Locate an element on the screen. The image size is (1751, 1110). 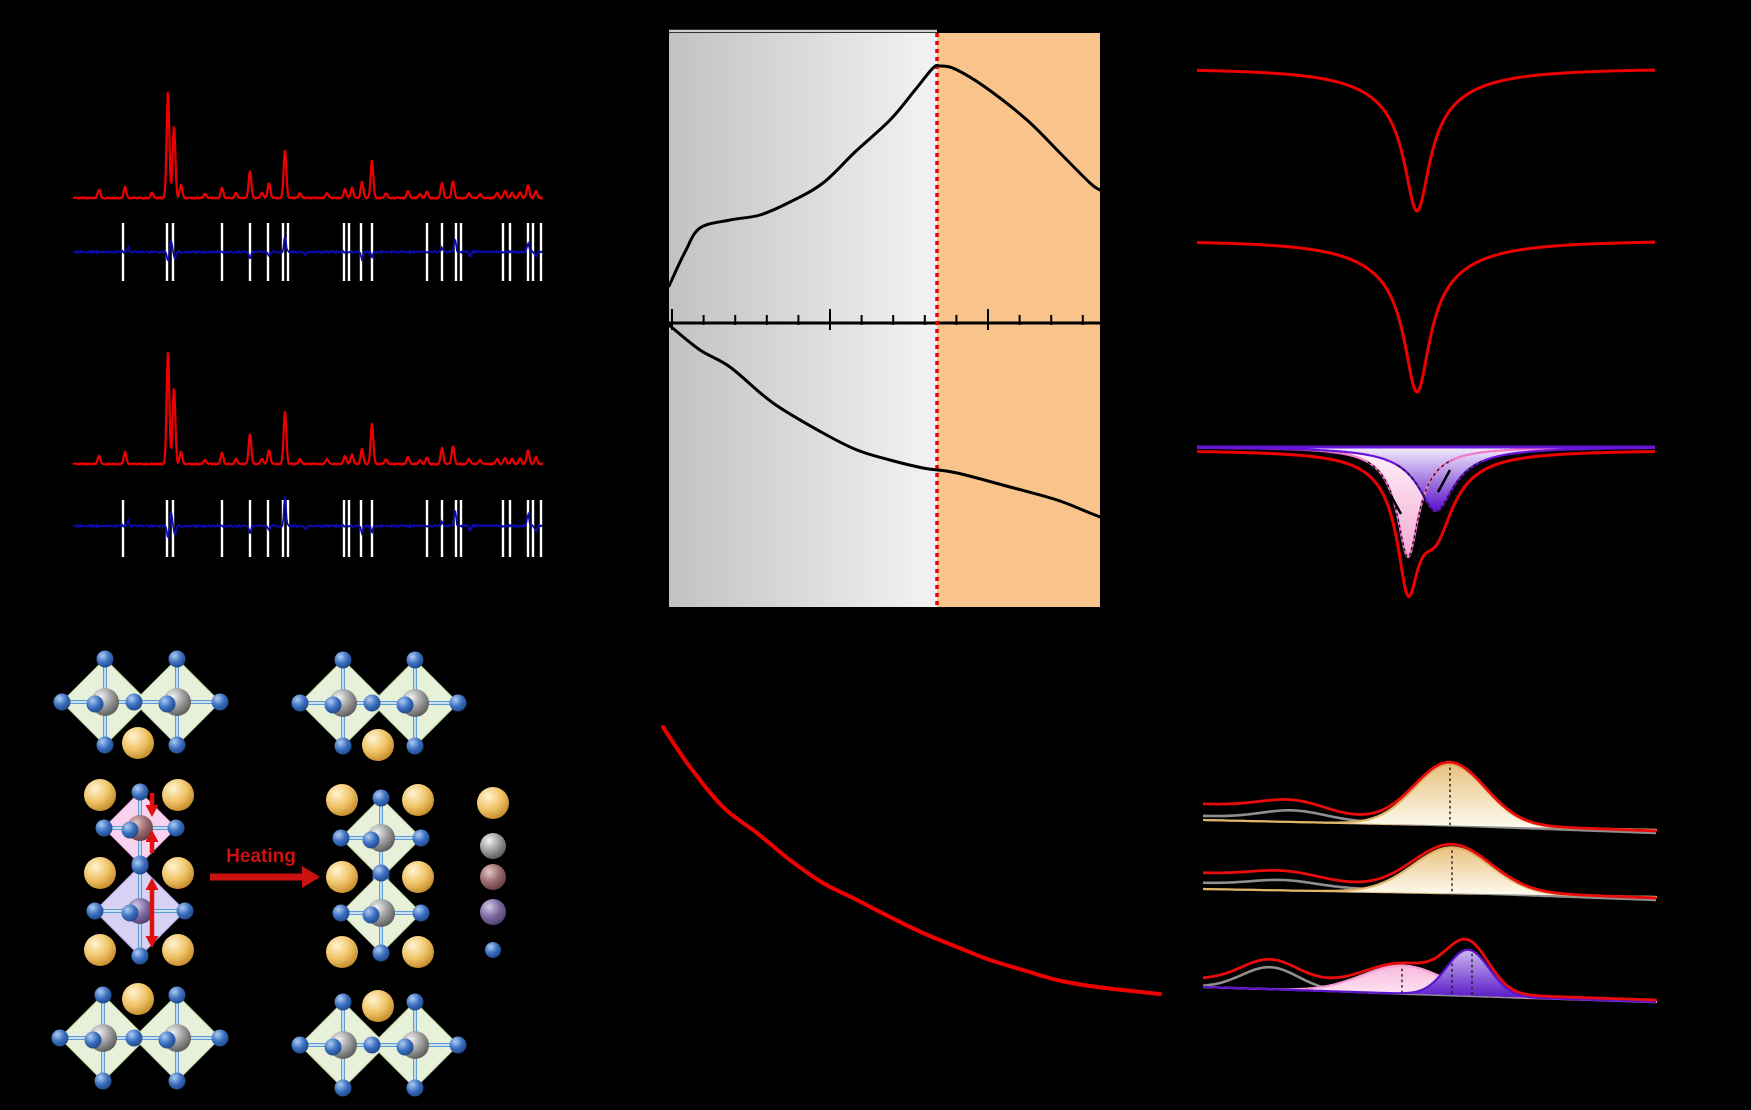
panel-f-peak-fits is located at coordinates (1430, 882).